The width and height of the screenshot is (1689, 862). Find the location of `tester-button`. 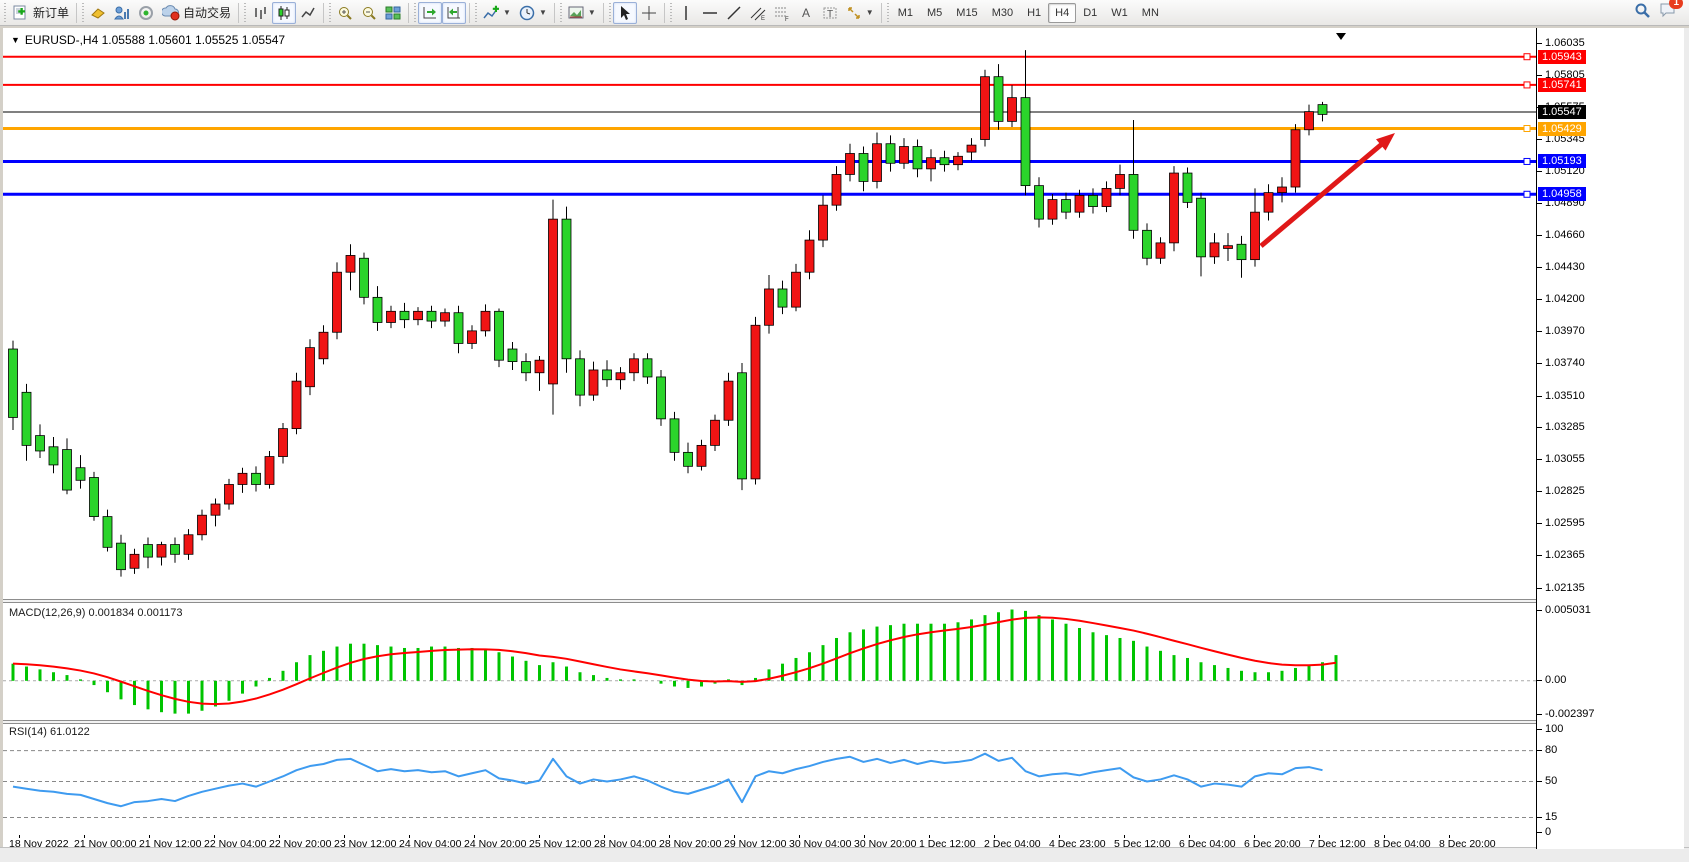

tester-button is located at coordinates (122, 13).